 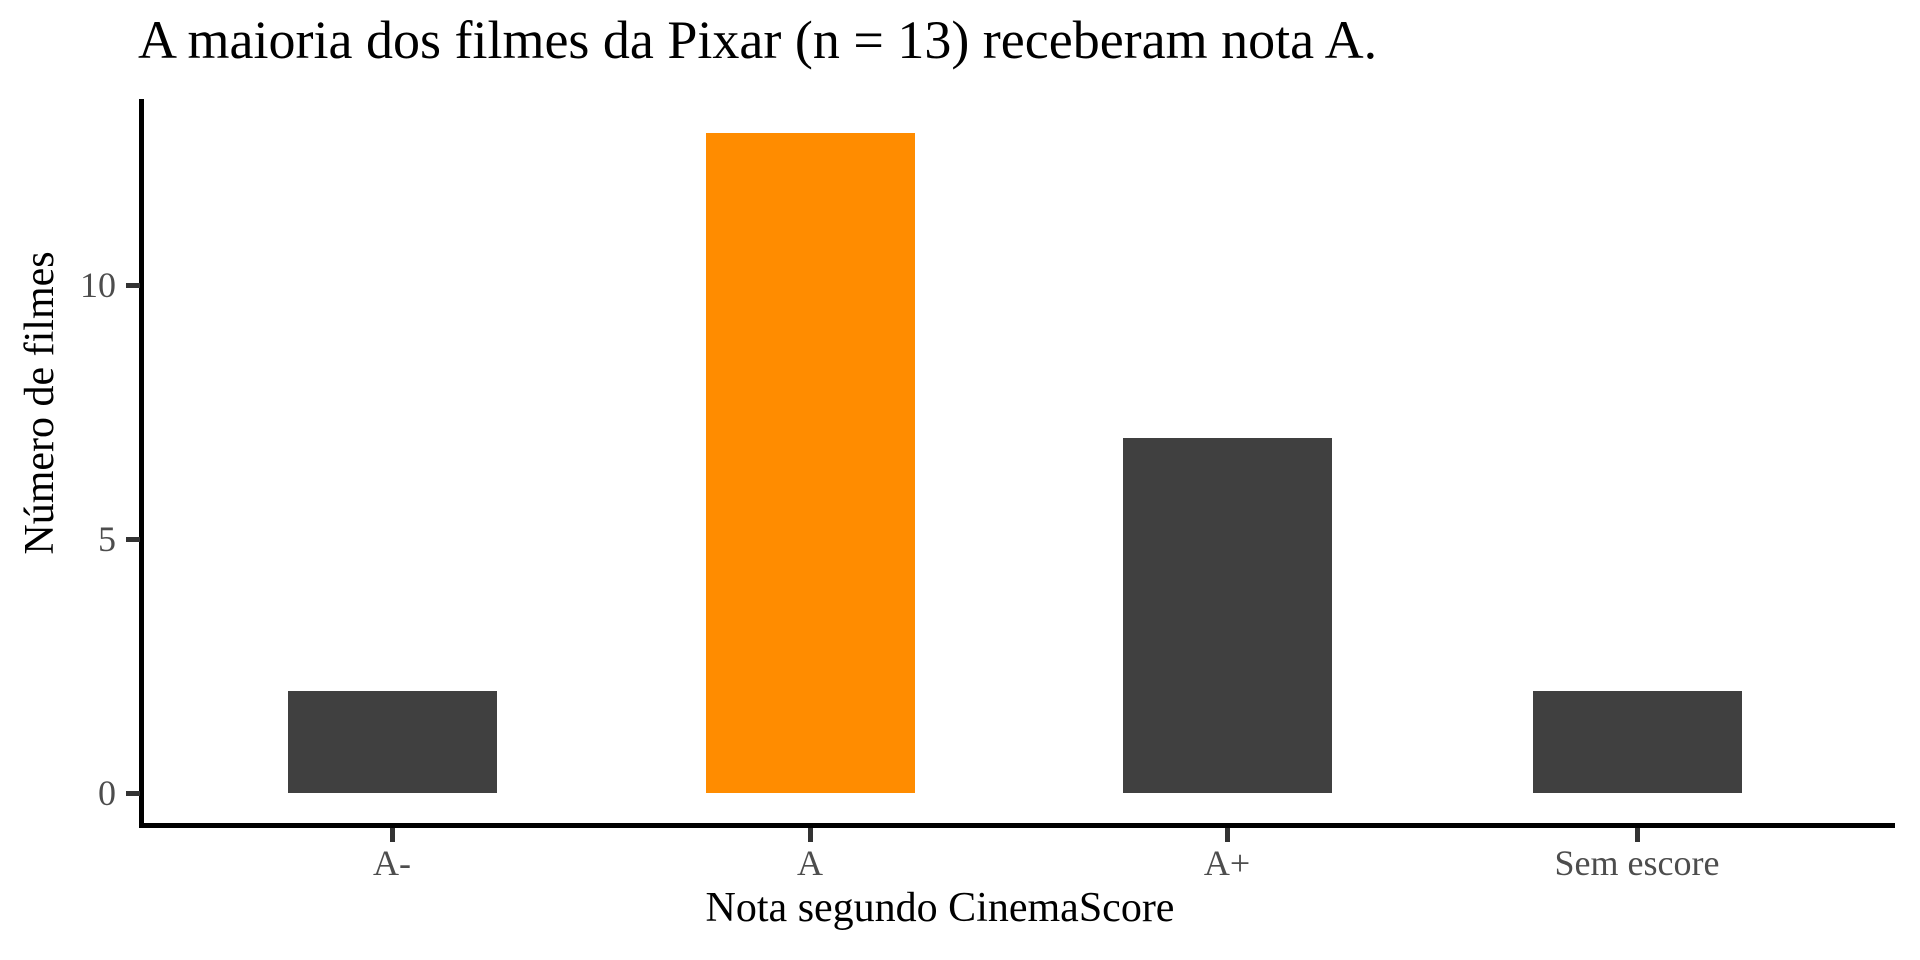 What do you see at coordinates (392, 863) in the screenshot?
I see `x-tick-label: A-` at bounding box center [392, 863].